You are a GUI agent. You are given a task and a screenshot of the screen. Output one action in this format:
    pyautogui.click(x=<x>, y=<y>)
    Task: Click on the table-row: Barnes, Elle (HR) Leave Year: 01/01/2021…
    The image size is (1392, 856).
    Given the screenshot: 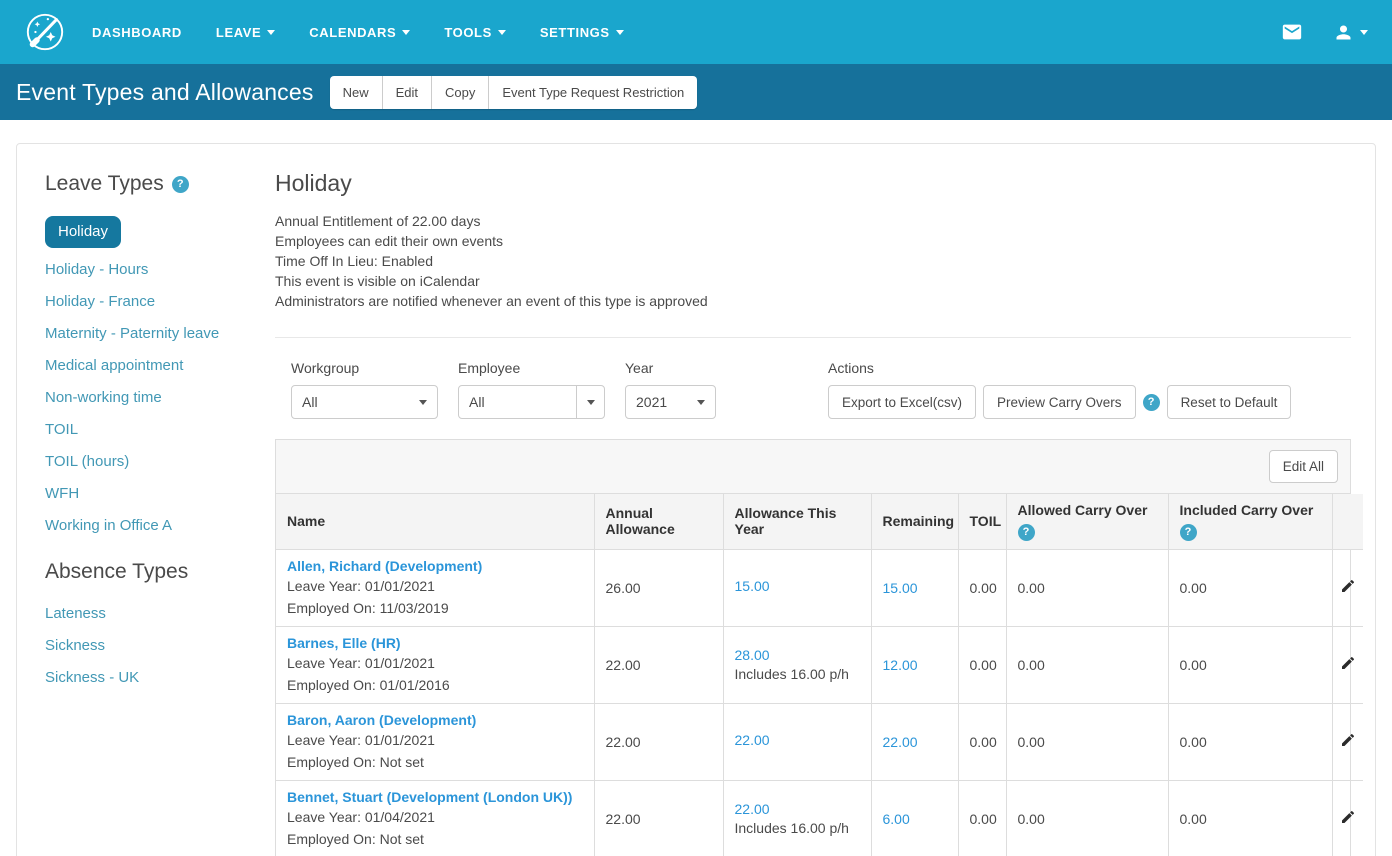 What is the action you would take?
    pyautogui.click(x=819, y=665)
    